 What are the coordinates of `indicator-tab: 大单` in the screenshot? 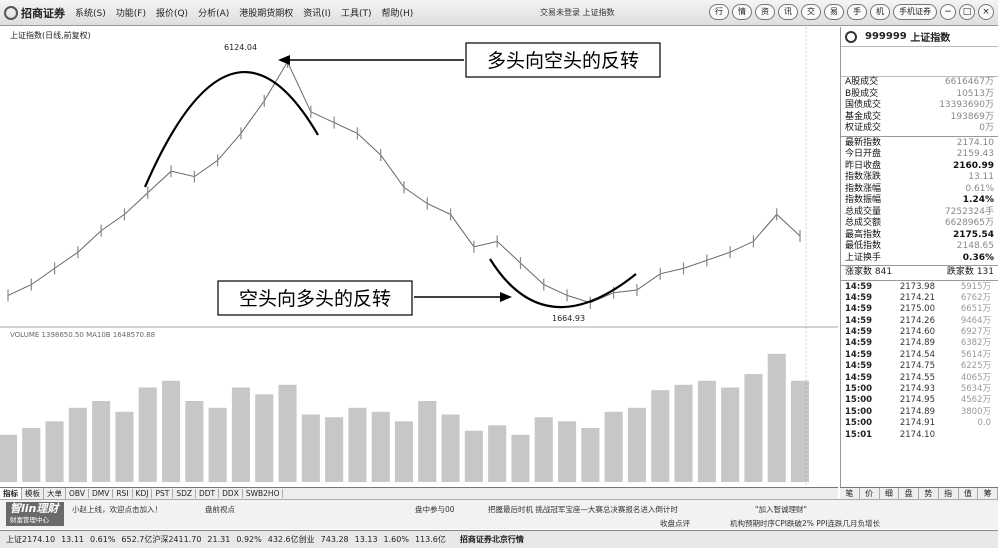 It's located at (55, 493).